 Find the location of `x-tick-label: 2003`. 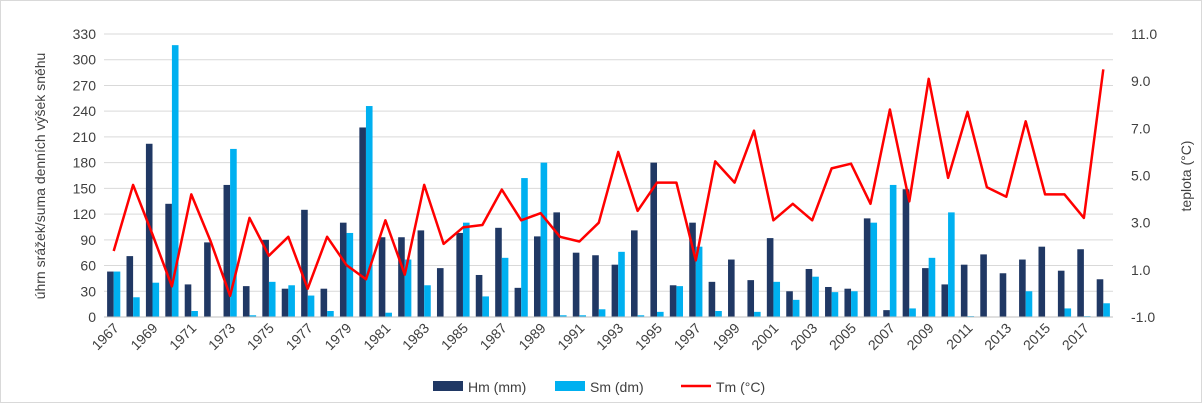

x-tick-label: 2003 is located at coordinates (803, 336).